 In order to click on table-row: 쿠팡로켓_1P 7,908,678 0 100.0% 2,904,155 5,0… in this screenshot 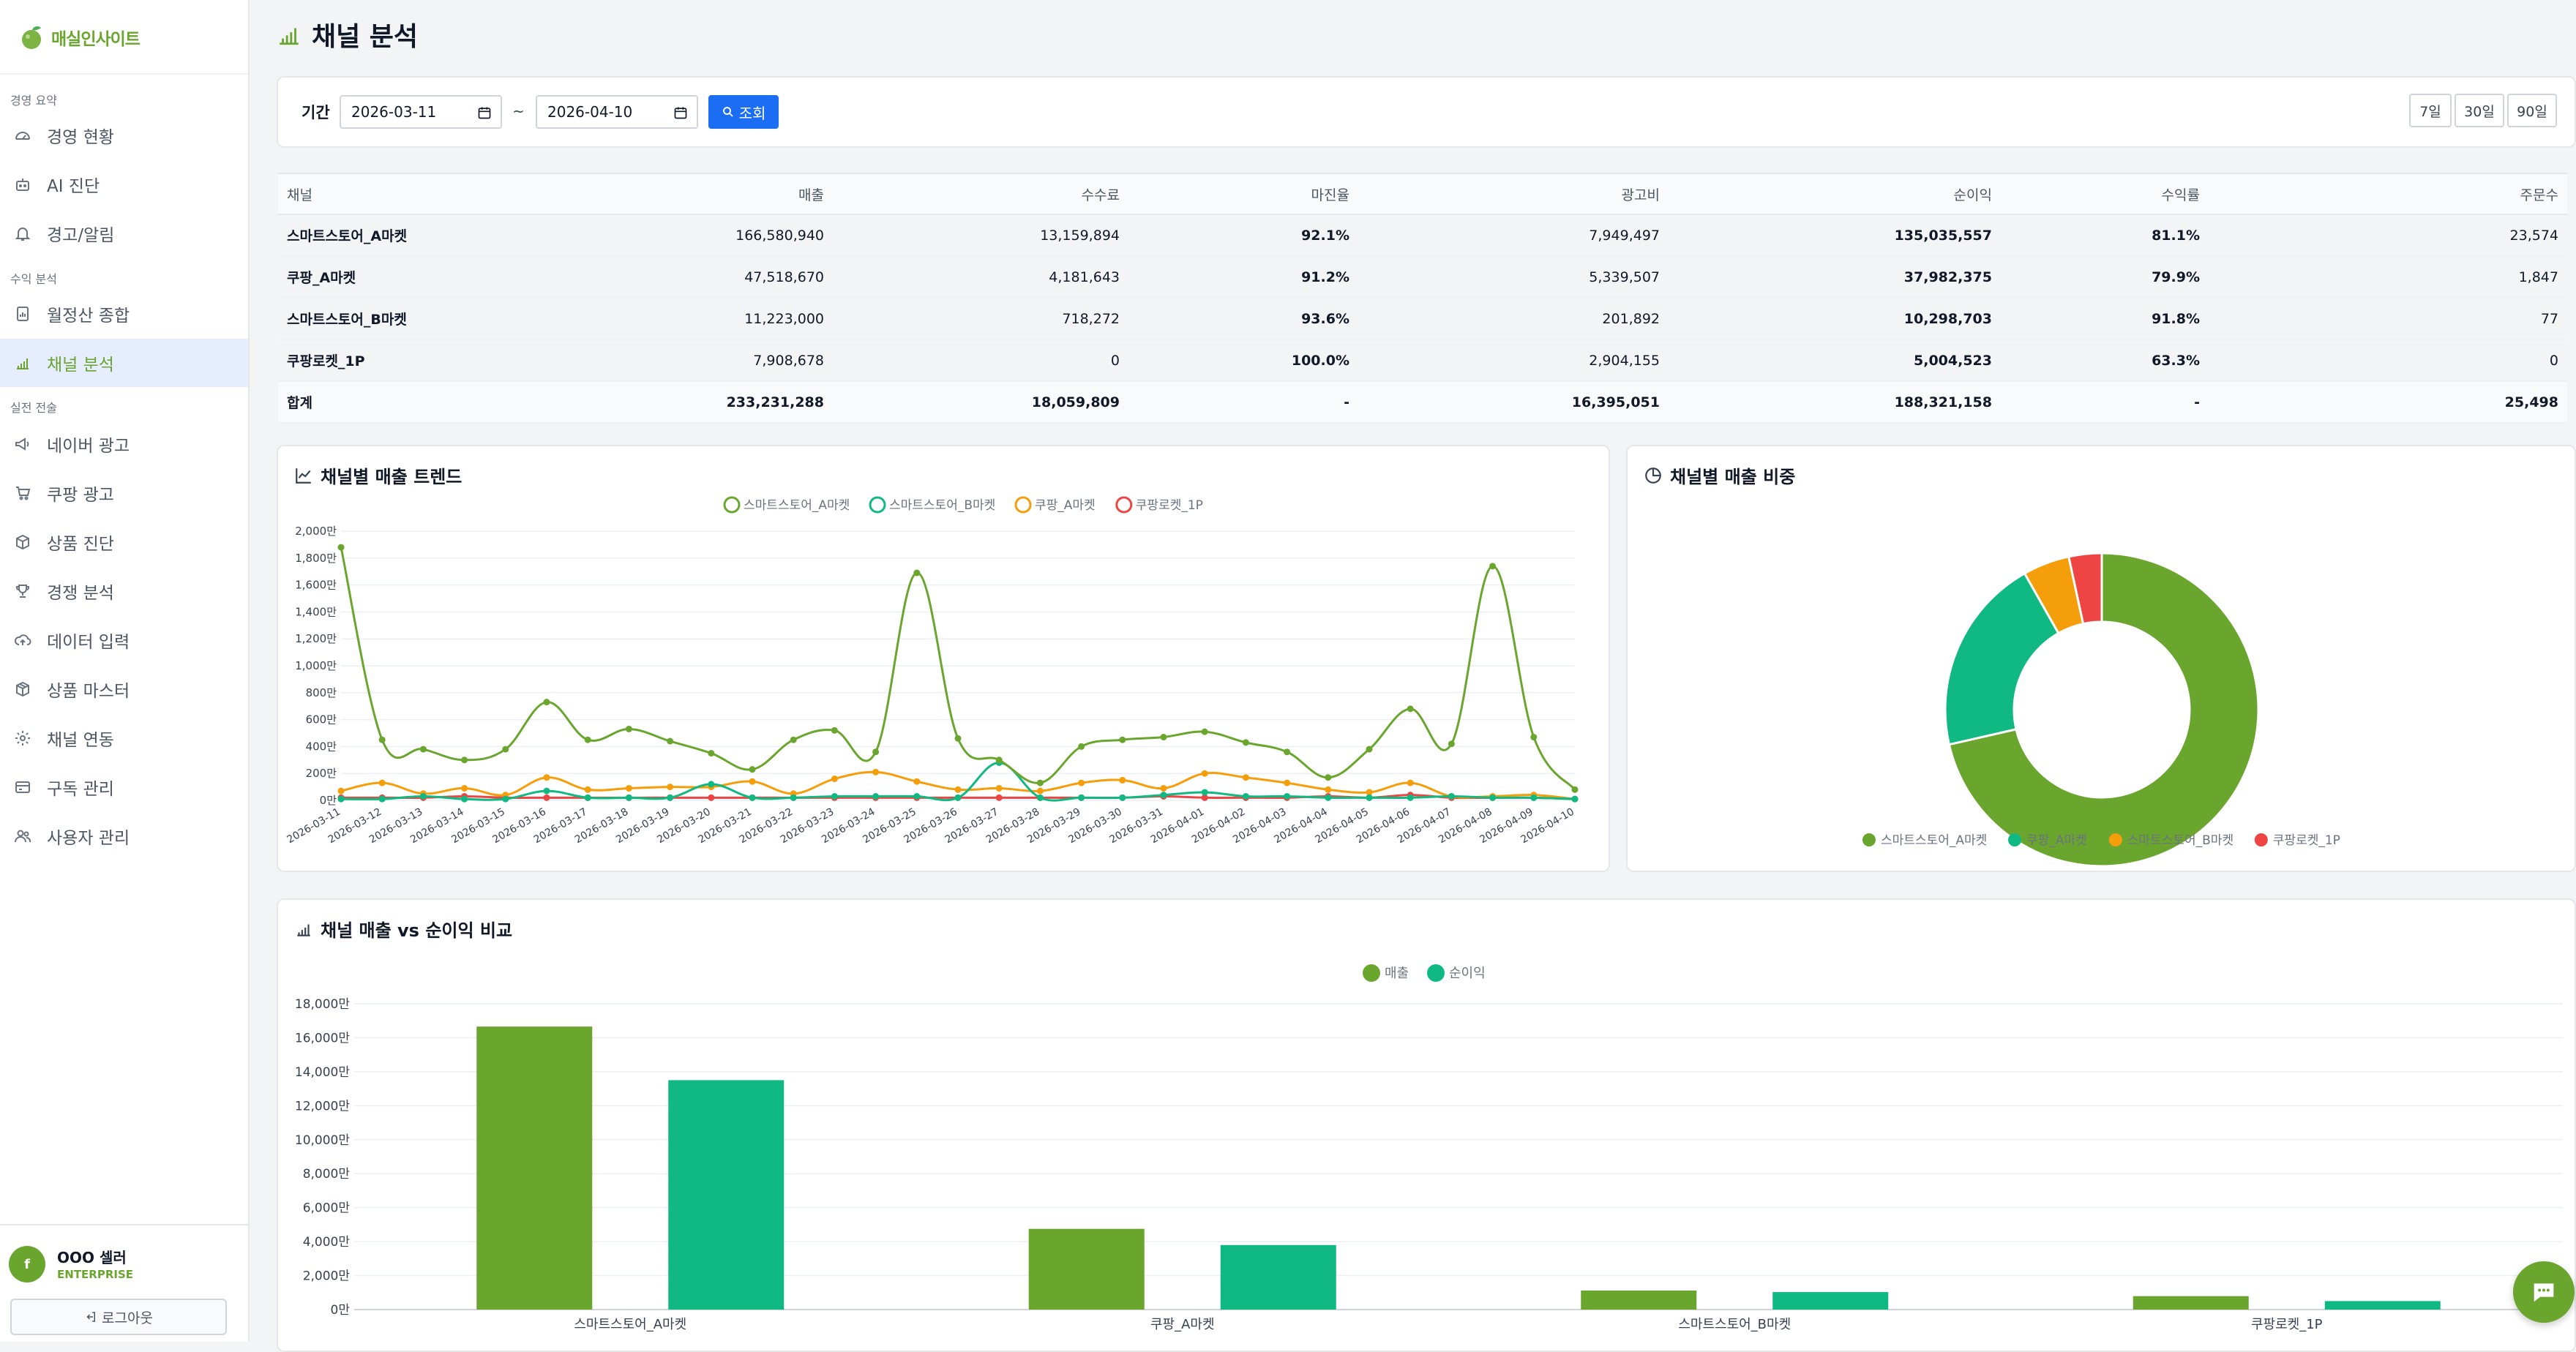, I will do `click(1422, 361)`.